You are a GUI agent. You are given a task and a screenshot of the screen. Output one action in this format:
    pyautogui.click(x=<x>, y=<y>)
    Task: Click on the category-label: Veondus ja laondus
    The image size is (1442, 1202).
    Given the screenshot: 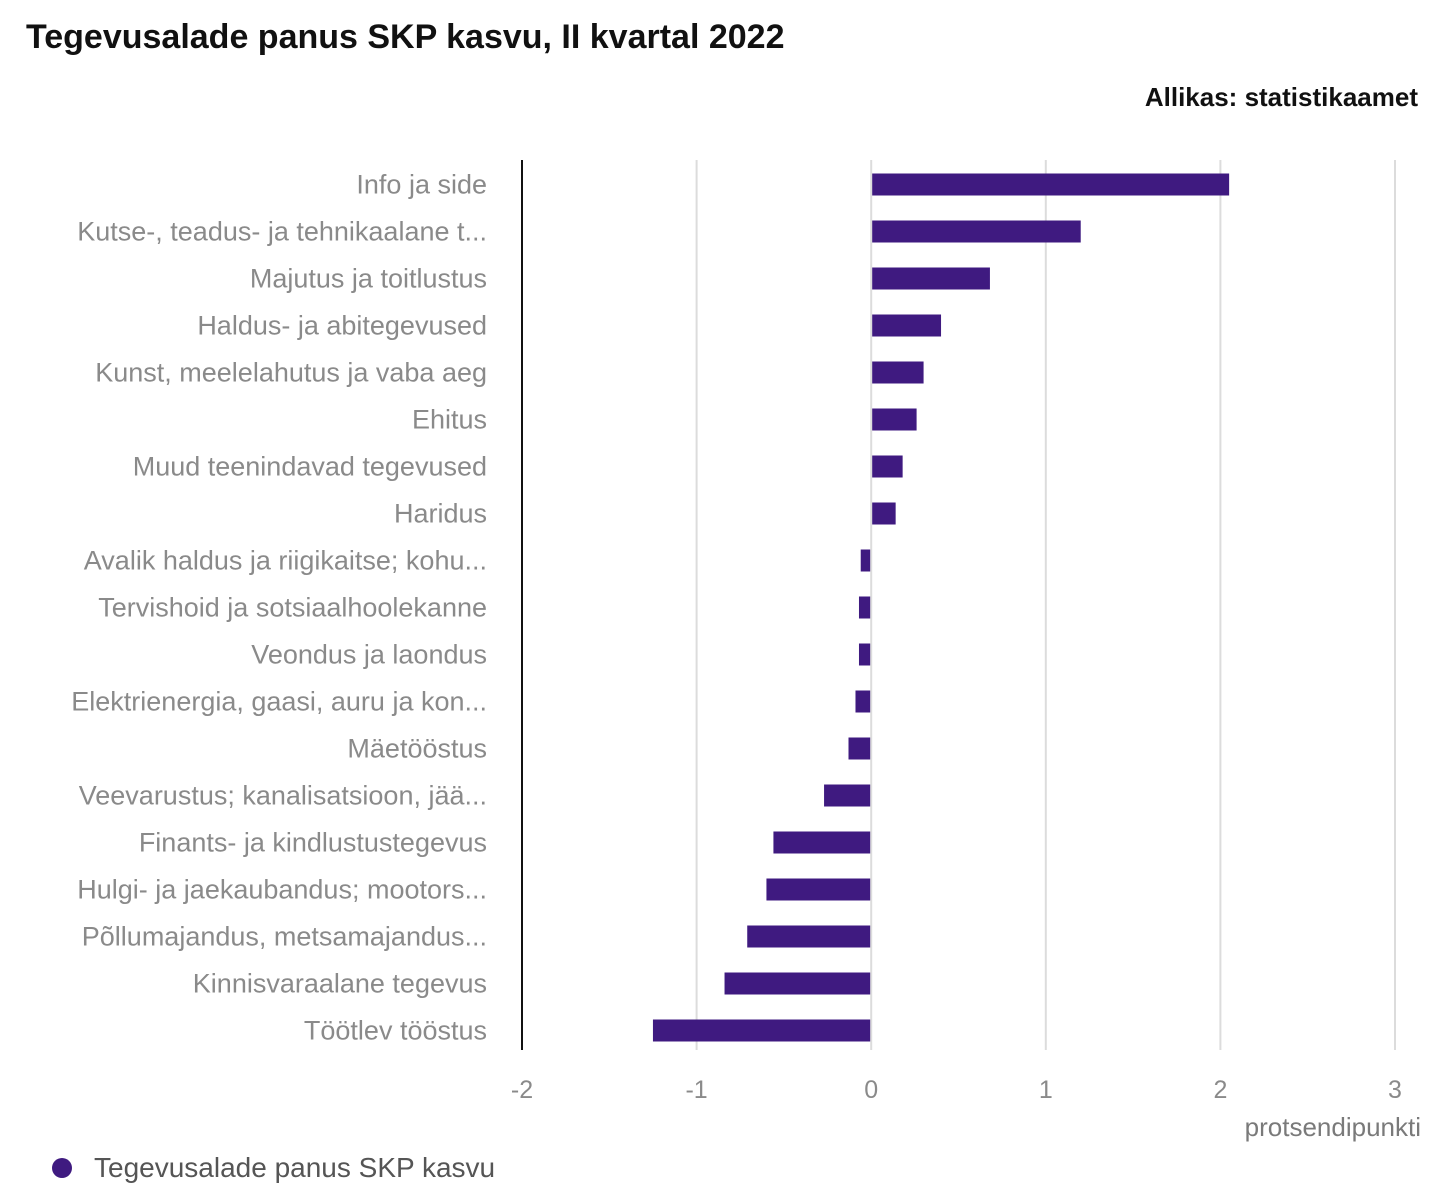 What is the action you would take?
    pyautogui.click(x=369, y=655)
    